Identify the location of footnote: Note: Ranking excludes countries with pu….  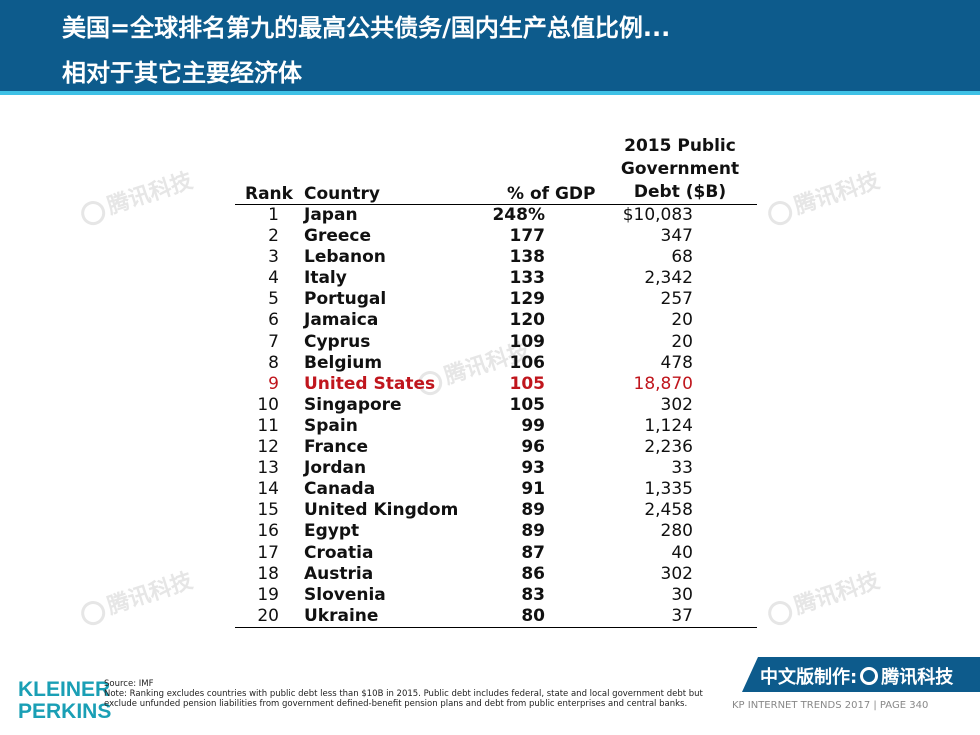
(403, 699).